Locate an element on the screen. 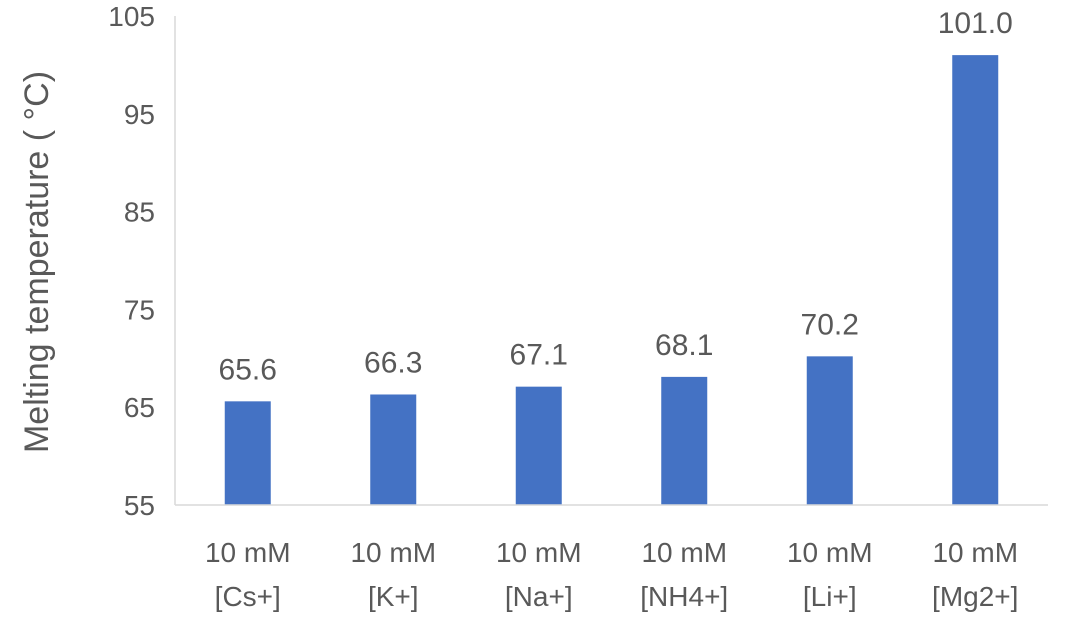  y-tick-label: 75 is located at coordinates (139, 309).